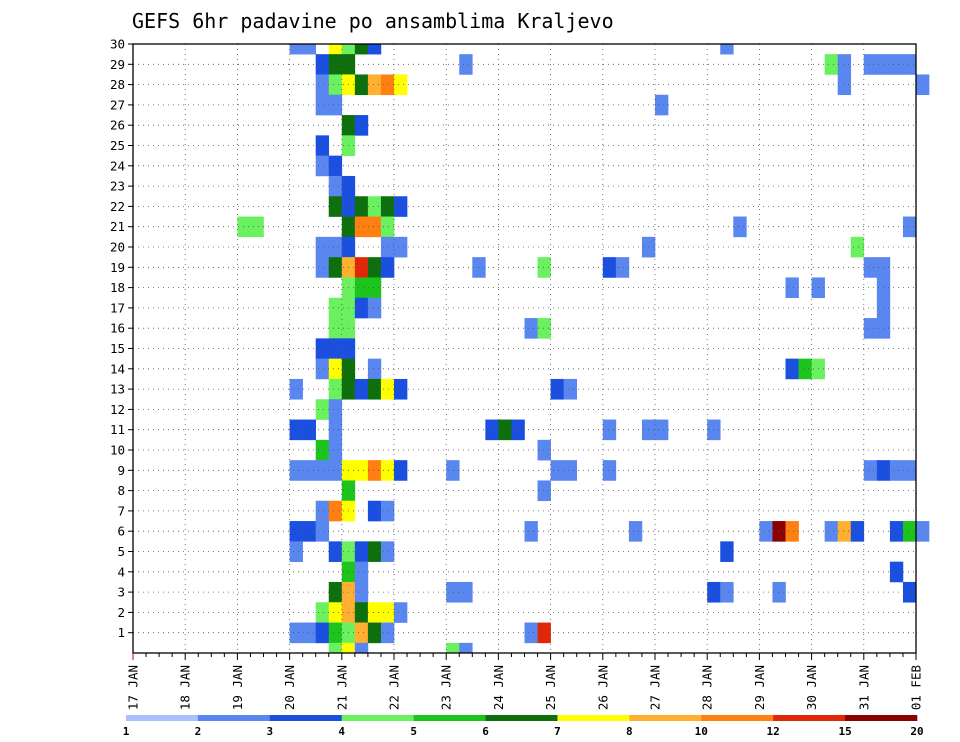  What do you see at coordinates (602, 687) in the screenshot?
I see `x-tick-label: 26 JAN` at bounding box center [602, 687].